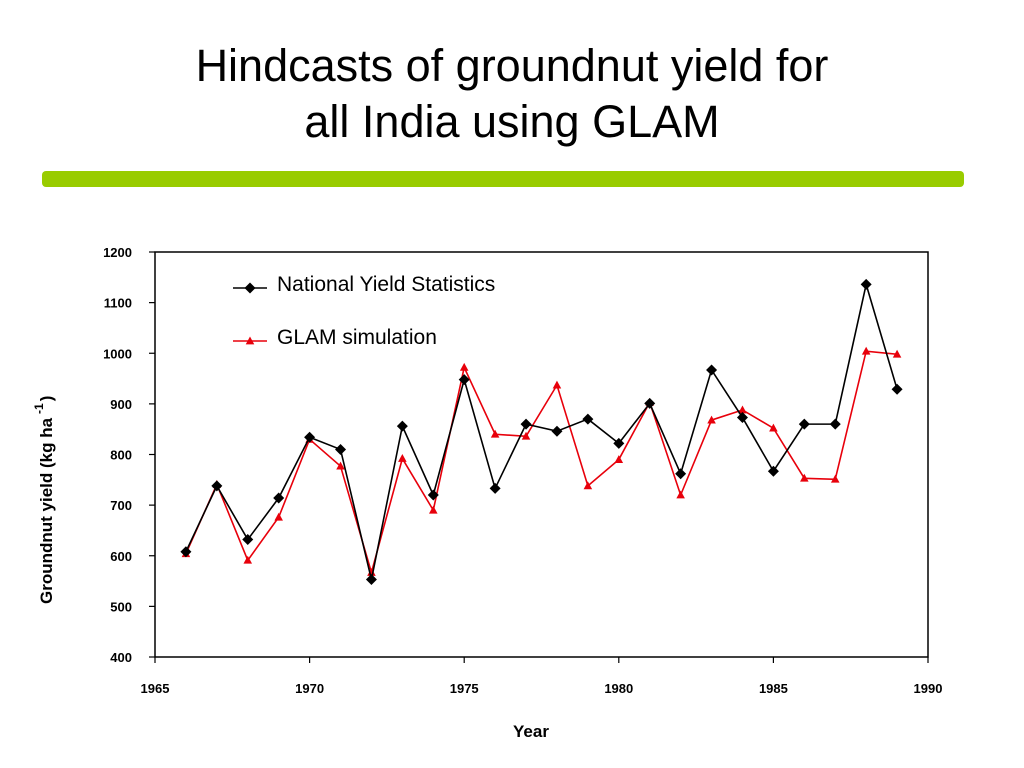 This screenshot has height=768, width=1024. Describe the element at coordinates (117, 353) in the screenshot. I see `y-tick-label: 1000` at that location.